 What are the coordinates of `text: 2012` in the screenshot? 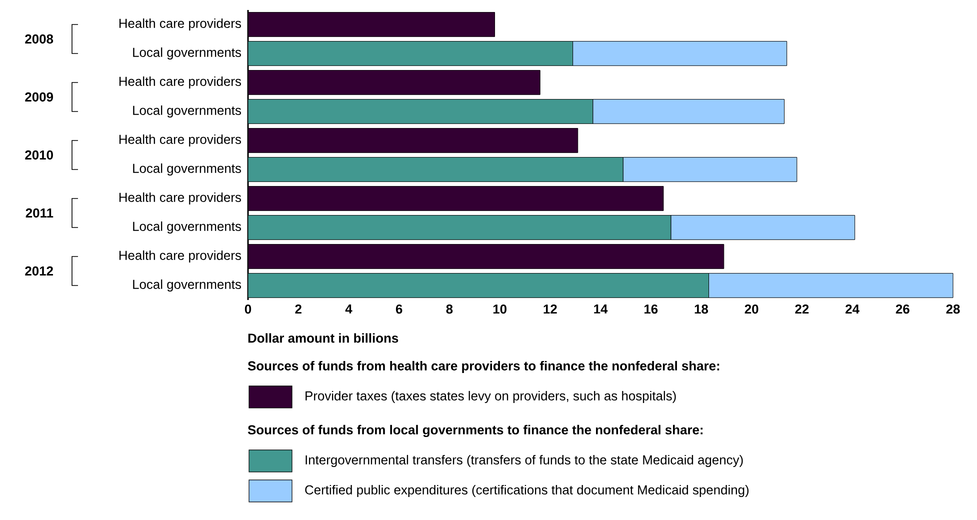 It's located at (39, 271).